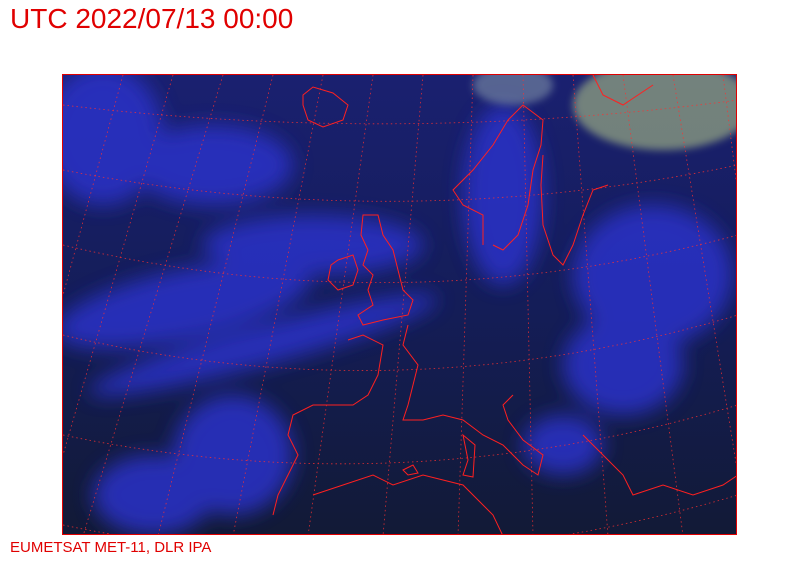 Image resolution: width=800 pixels, height=565 pixels. What do you see at coordinates (407, 504) in the screenshot?
I see `coast-africa-north` at bounding box center [407, 504].